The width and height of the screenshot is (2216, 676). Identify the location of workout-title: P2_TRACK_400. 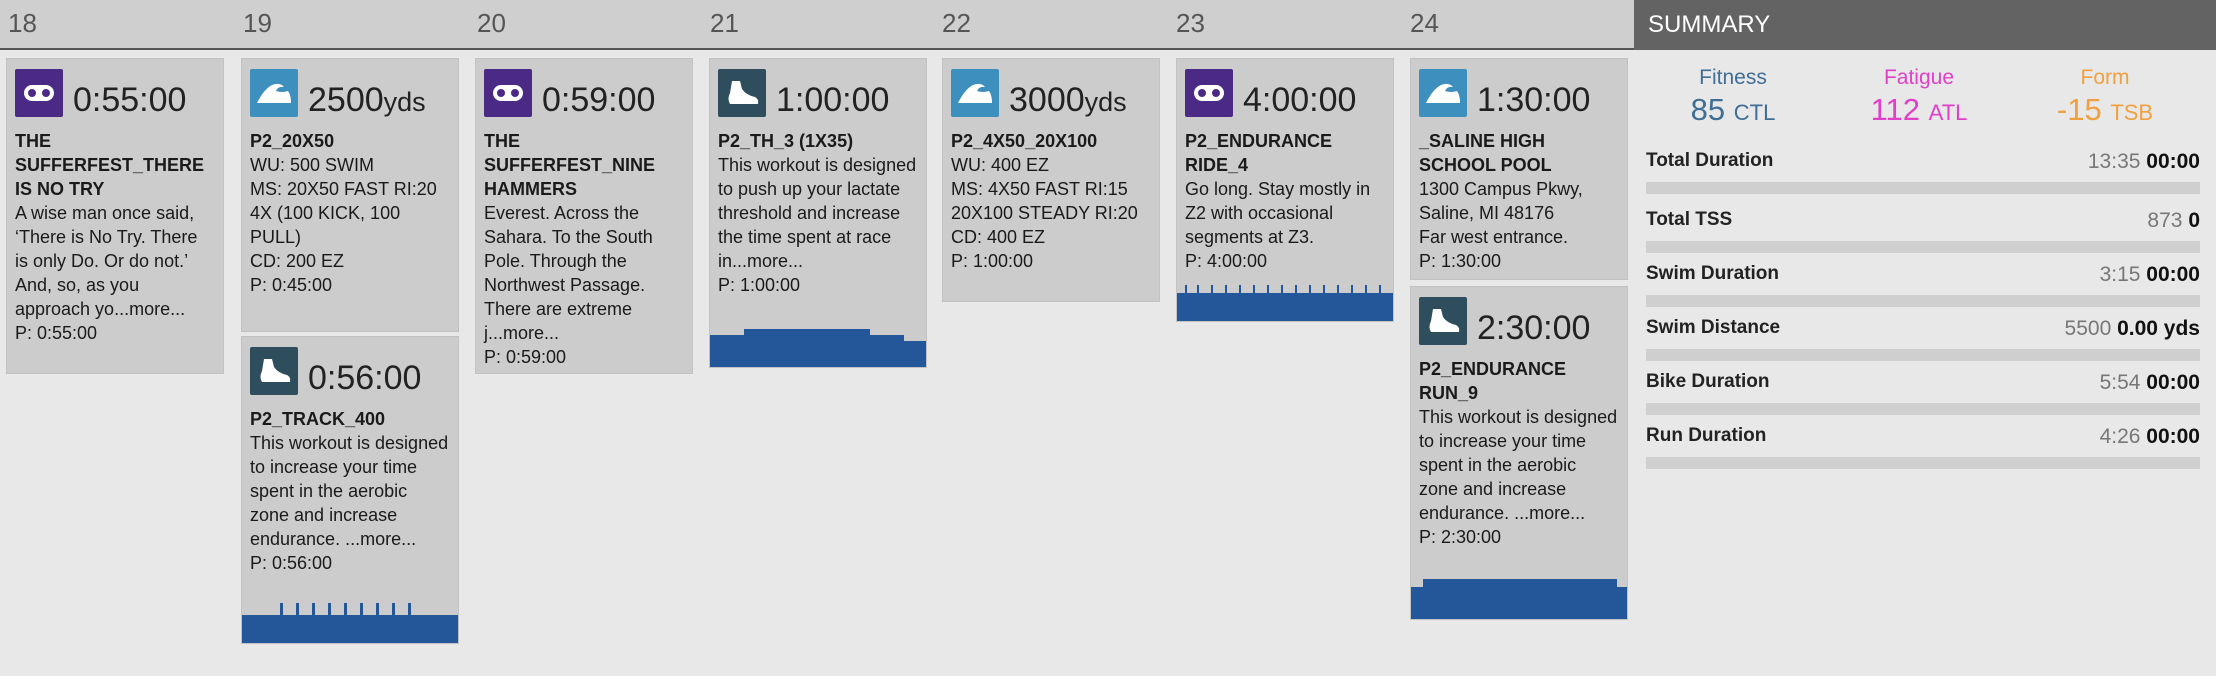
(318, 419).